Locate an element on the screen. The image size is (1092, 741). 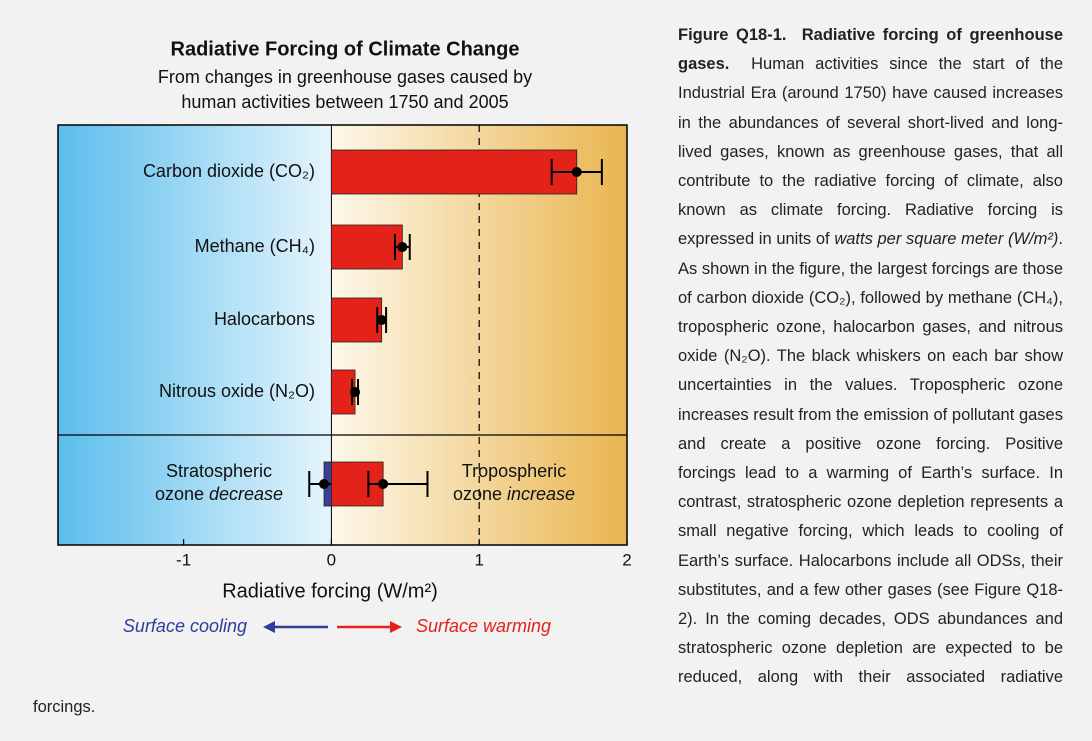
category-label: Tropospheric is located at coordinates (514, 471).